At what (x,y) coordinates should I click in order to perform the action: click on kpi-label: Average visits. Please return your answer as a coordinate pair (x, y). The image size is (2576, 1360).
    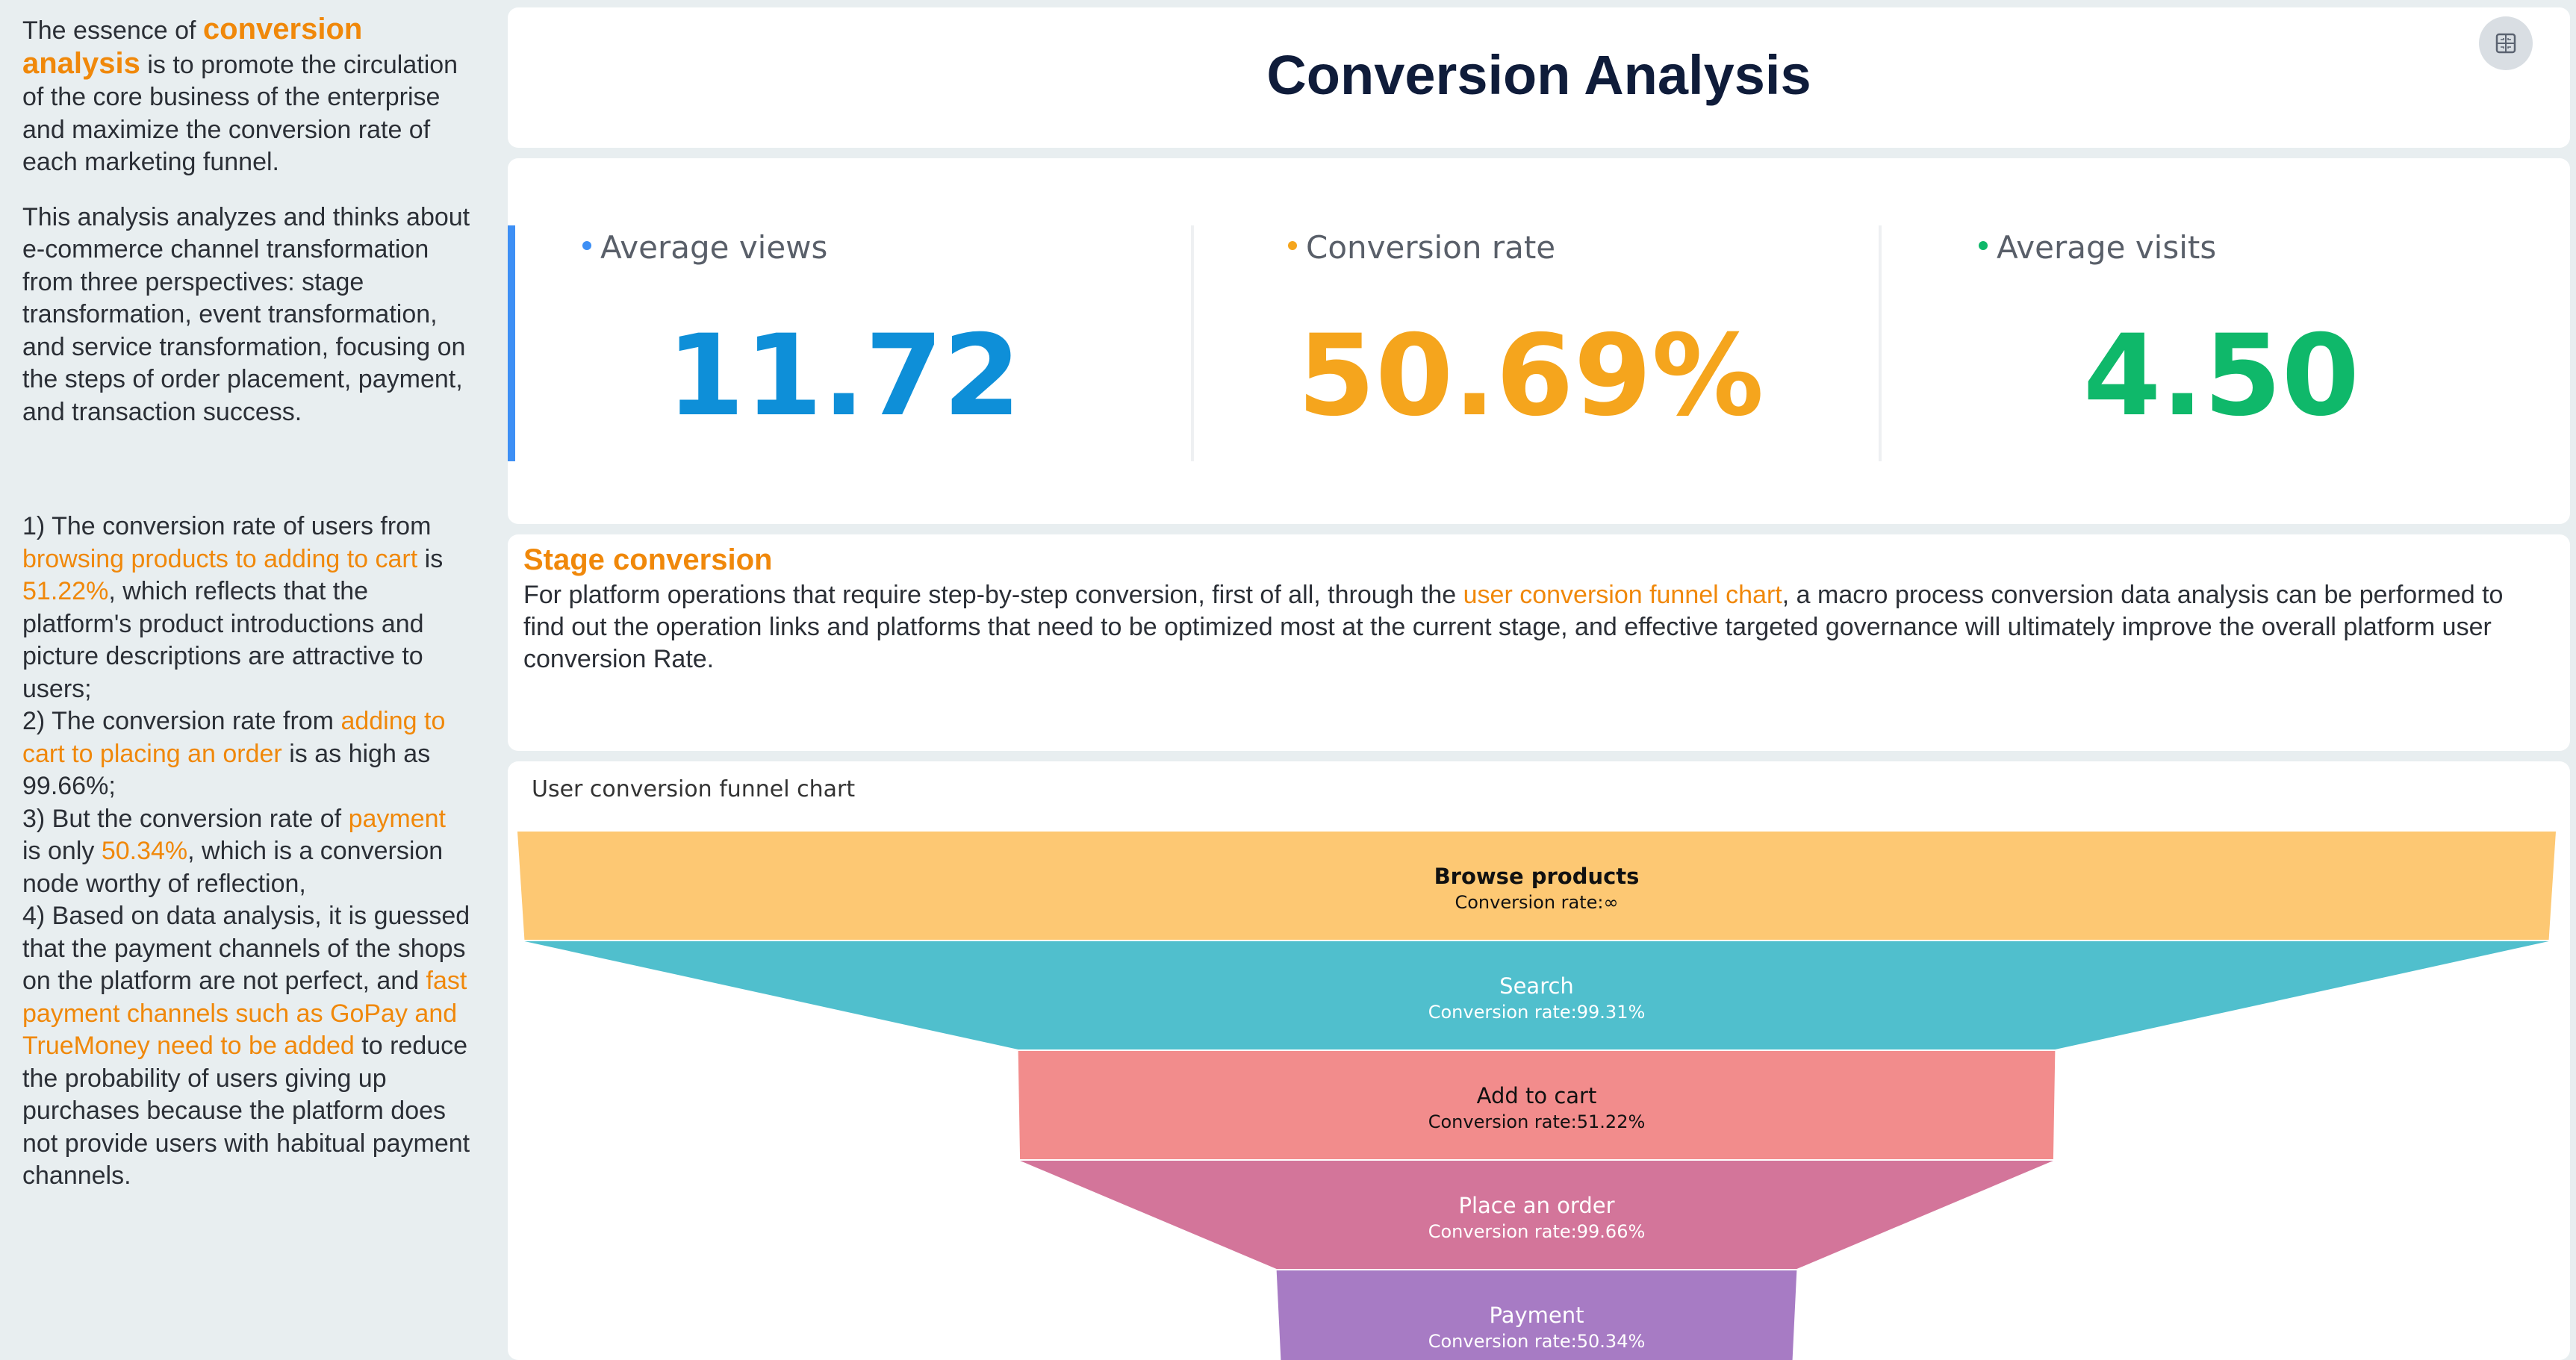
    Looking at the image, I should click on (2097, 247).